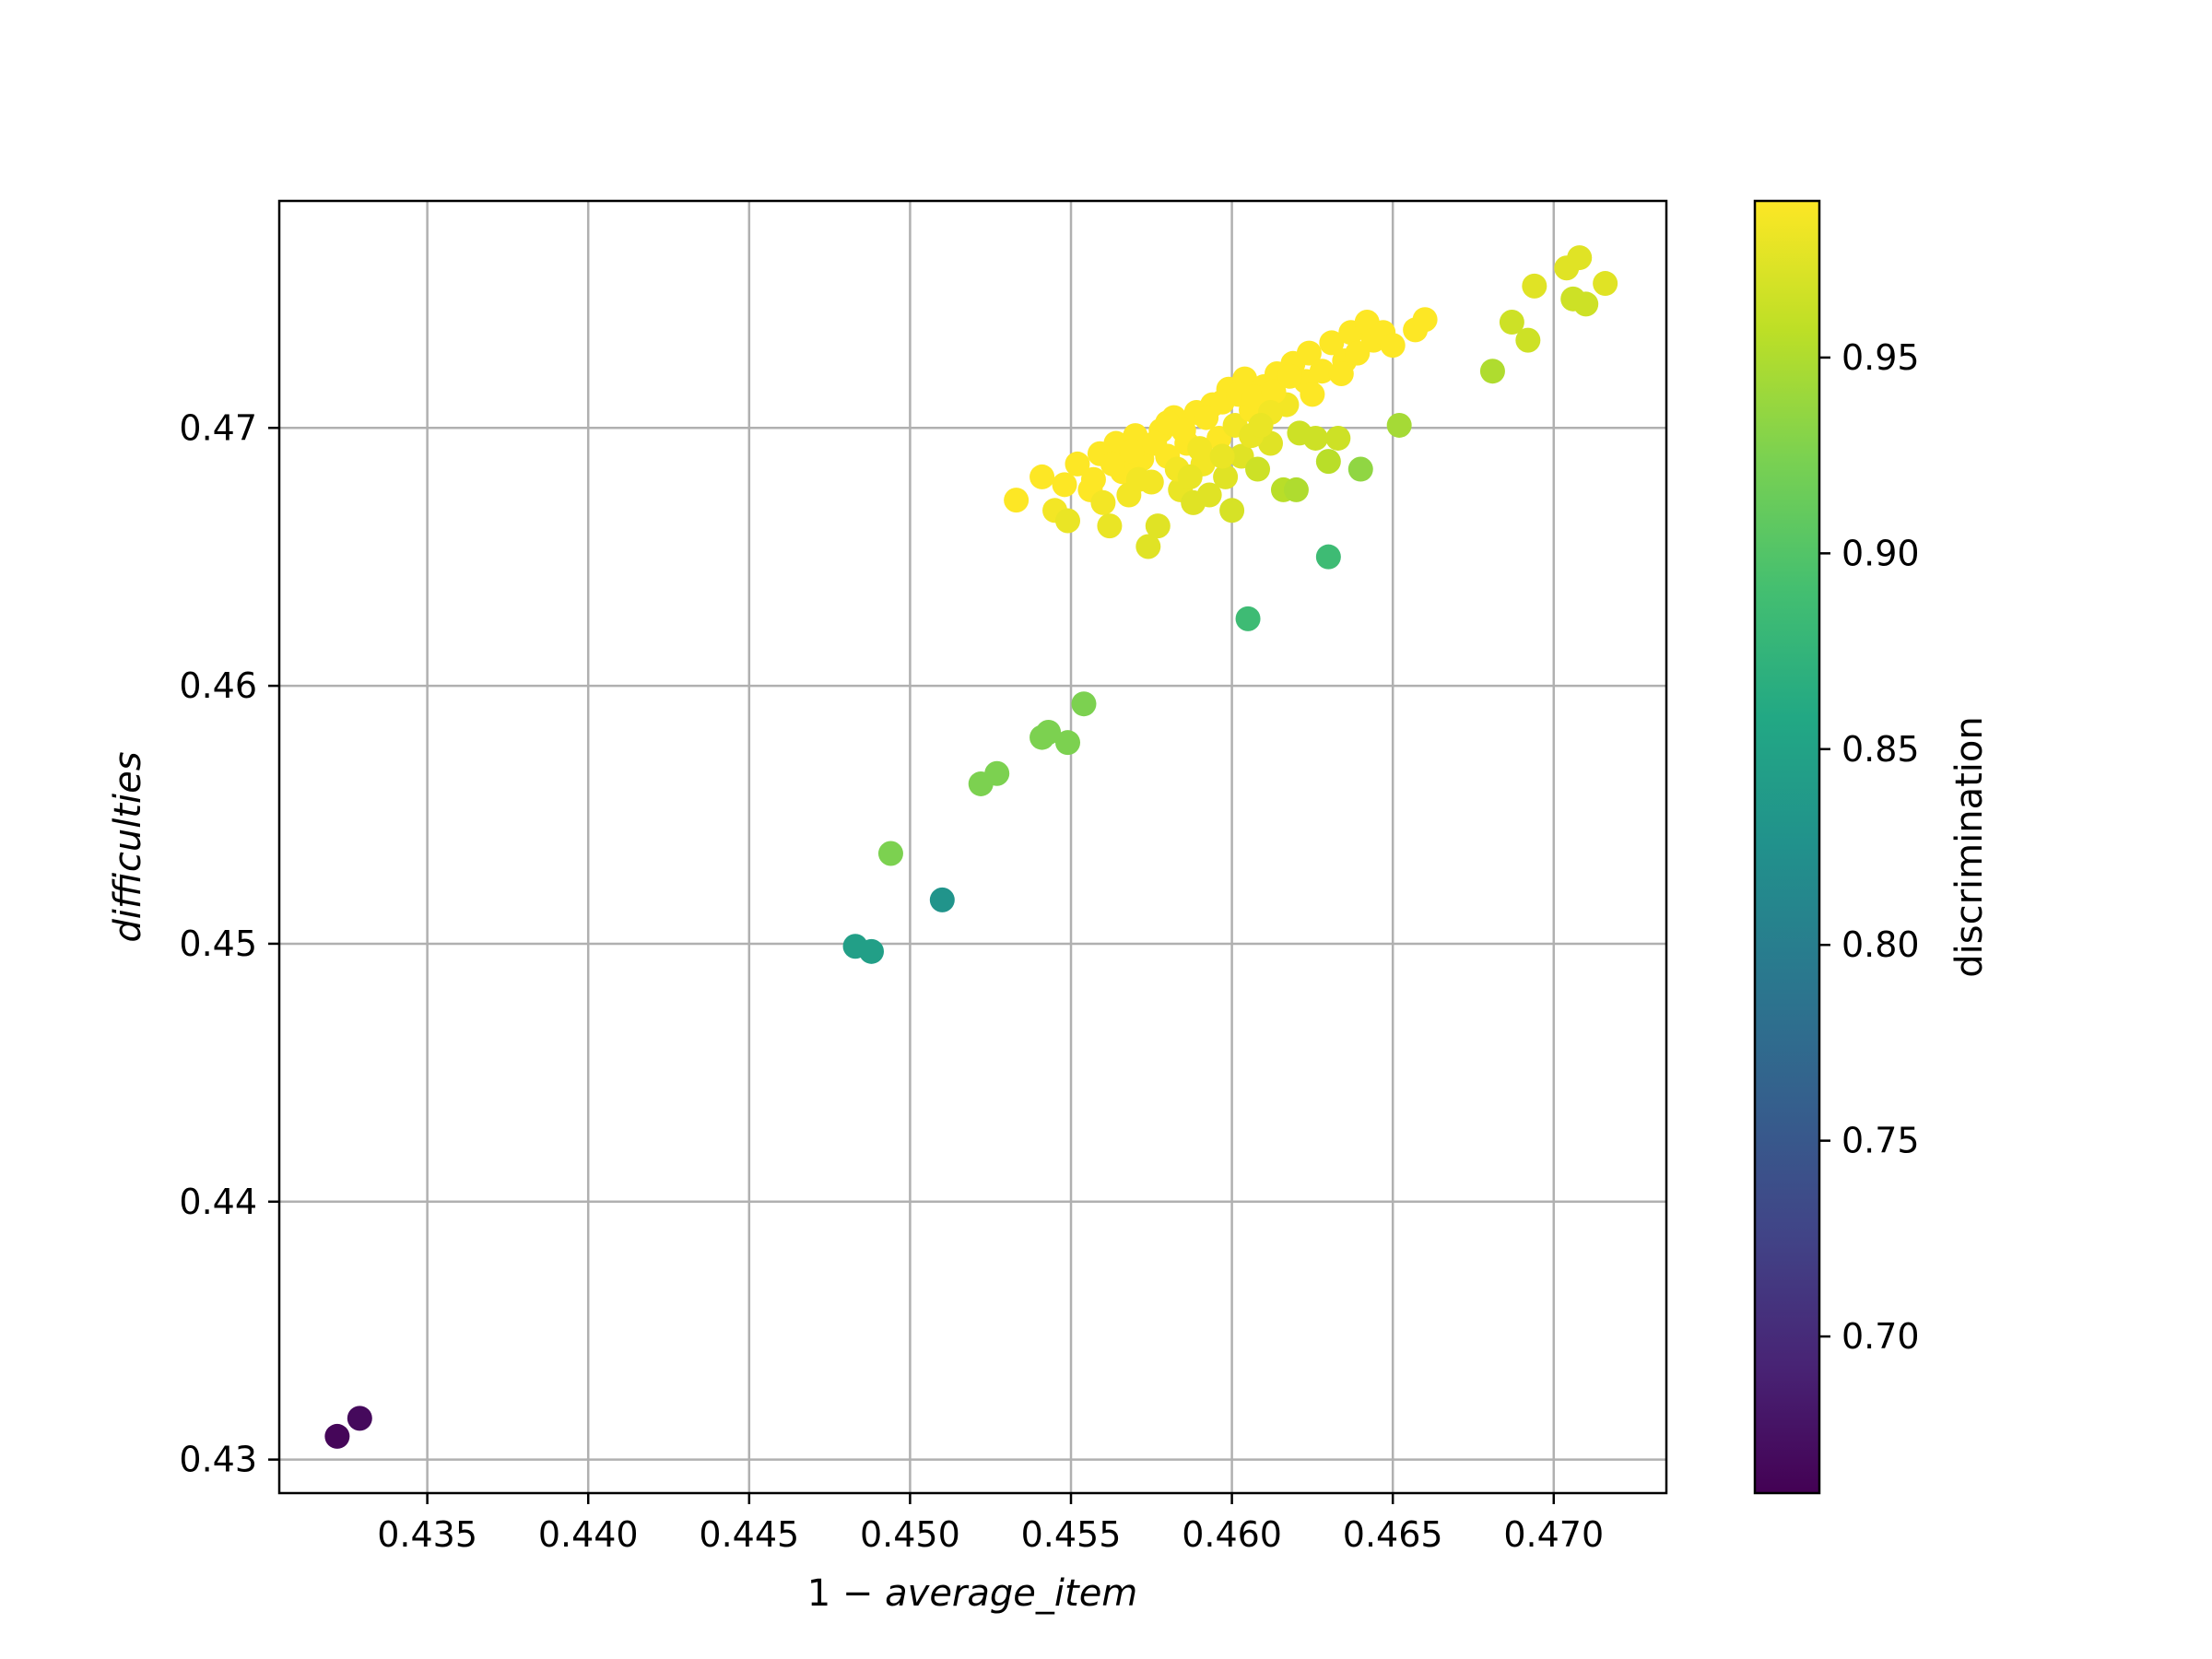  Describe the element at coordinates (588, 1534) in the screenshot. I see `x-tick-label: 0.440` at that location.